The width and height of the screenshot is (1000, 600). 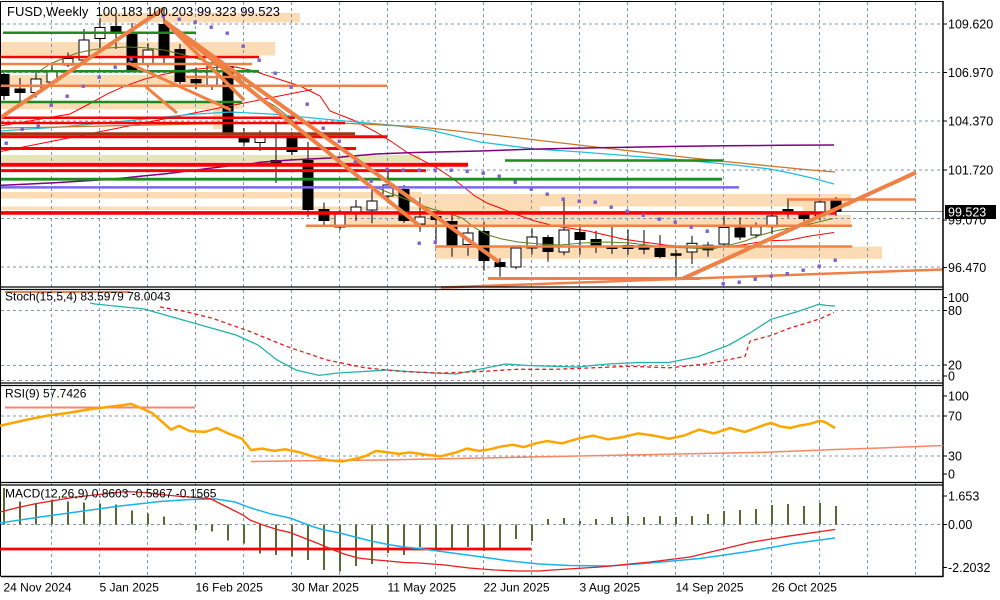 What do you see at coordinates (805, 588) in the screenshot?
I see `svg-text: 26 Oct 2025` at bounding box center [805, 588].